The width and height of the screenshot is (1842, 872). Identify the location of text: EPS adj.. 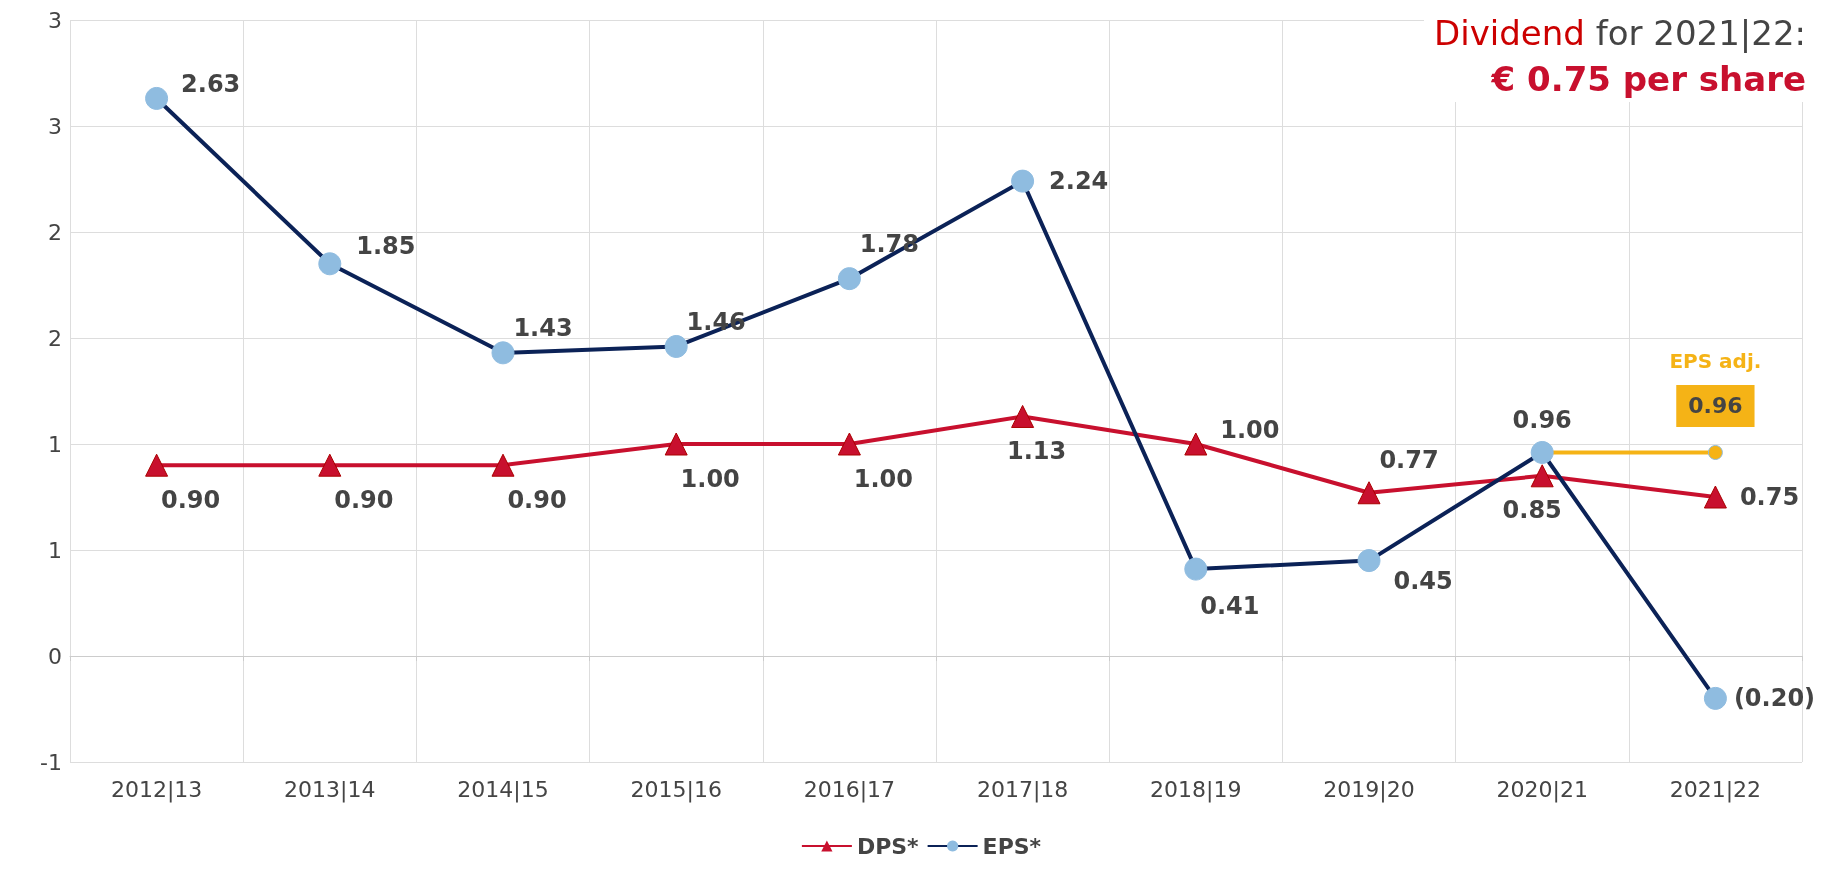
(1715, 360).